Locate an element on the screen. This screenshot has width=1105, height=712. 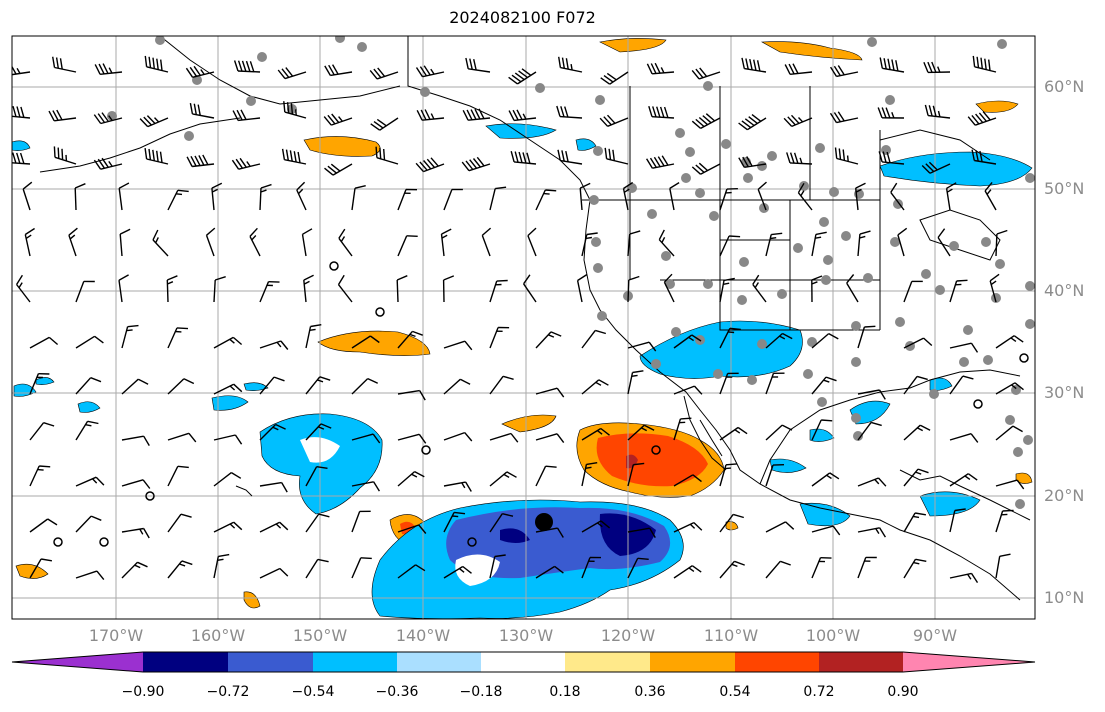
lat-label-40: 40°N is located at coordinates (1064, 290).